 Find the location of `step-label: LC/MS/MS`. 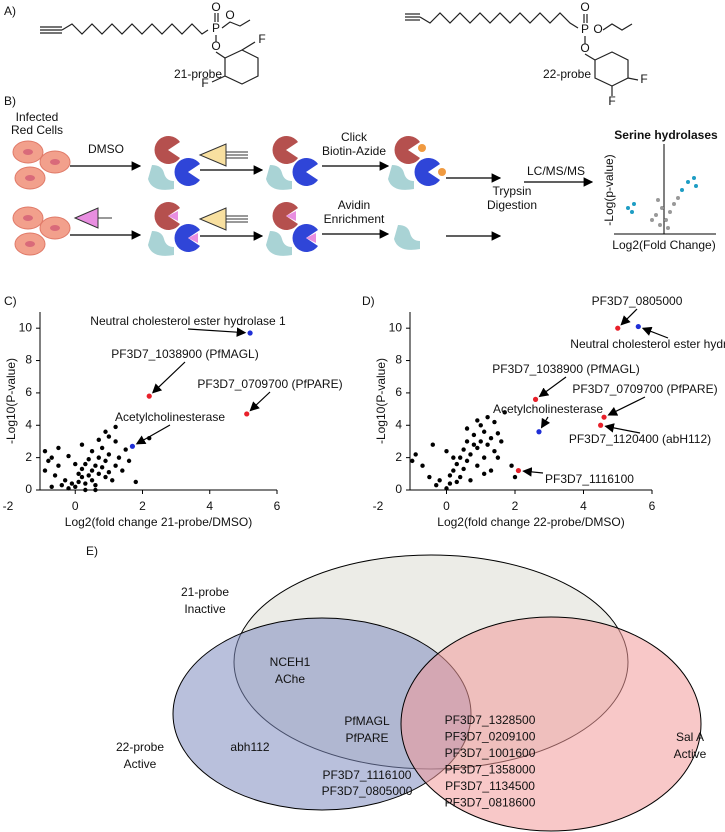

step-label: LC/MS/MS is located at coordinates (556, 171).